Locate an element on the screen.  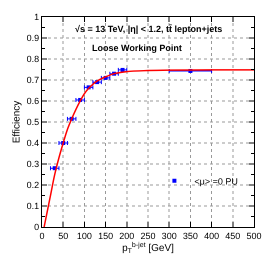
annotation: Loose Working Point is located at coordinates (137, 48).